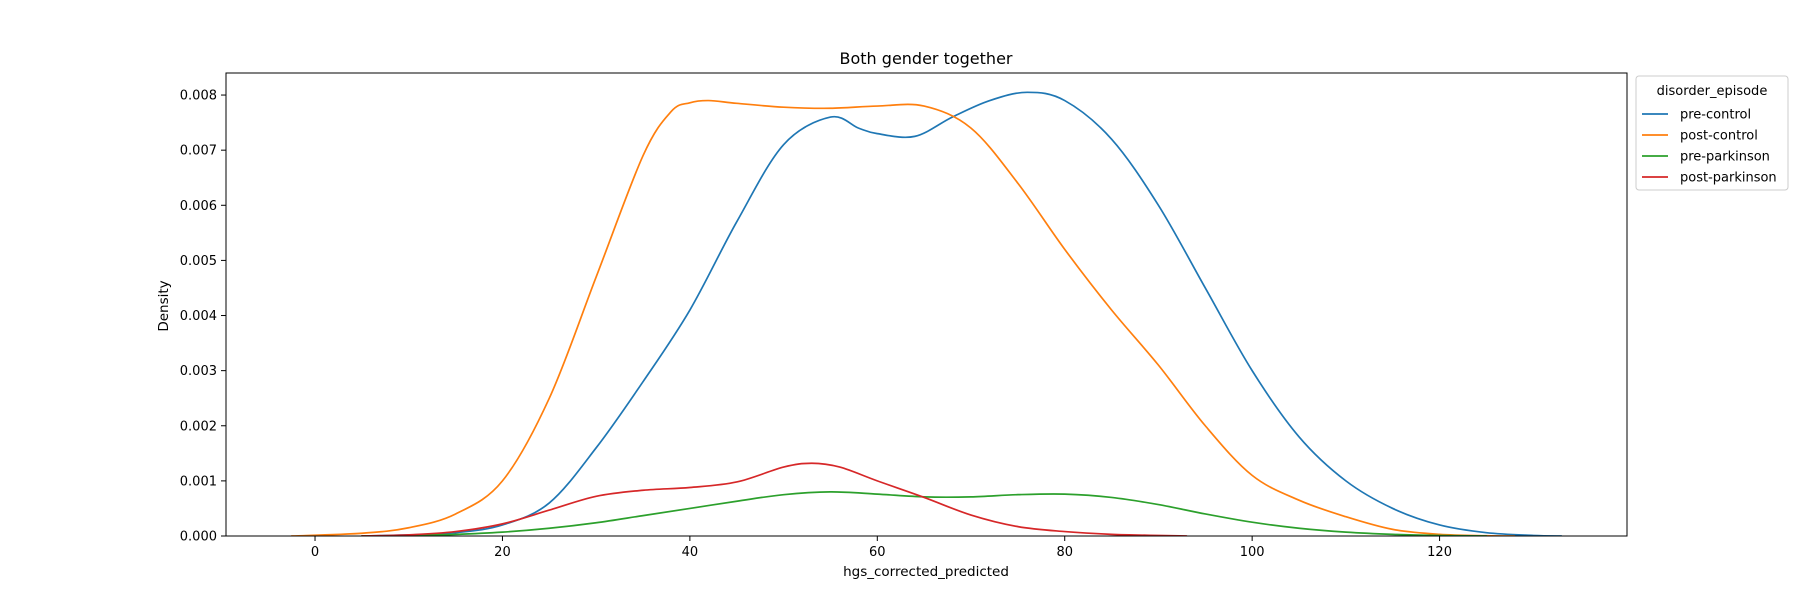 Image resolution: width=1800 pixels, height=604 pixels. Describe the element at coordinates (198, 96) in the screenshot. I see `y-tick-label: 0.008` at that location.